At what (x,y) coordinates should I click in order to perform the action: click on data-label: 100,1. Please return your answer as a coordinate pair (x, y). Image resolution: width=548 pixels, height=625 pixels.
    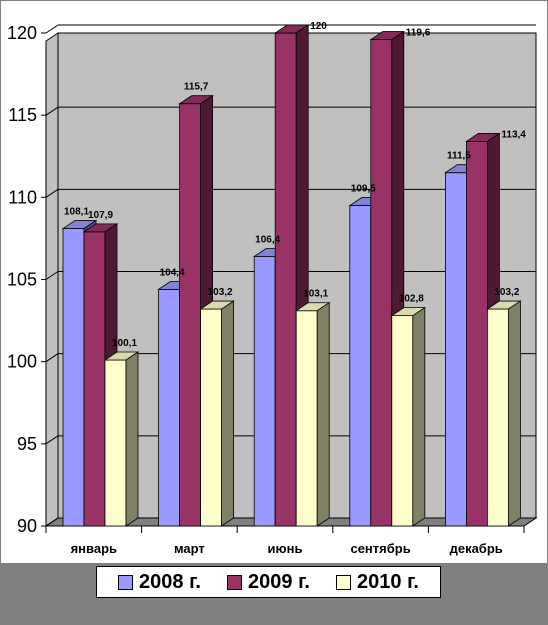
    Looking at the image, I should click on (124, 343).